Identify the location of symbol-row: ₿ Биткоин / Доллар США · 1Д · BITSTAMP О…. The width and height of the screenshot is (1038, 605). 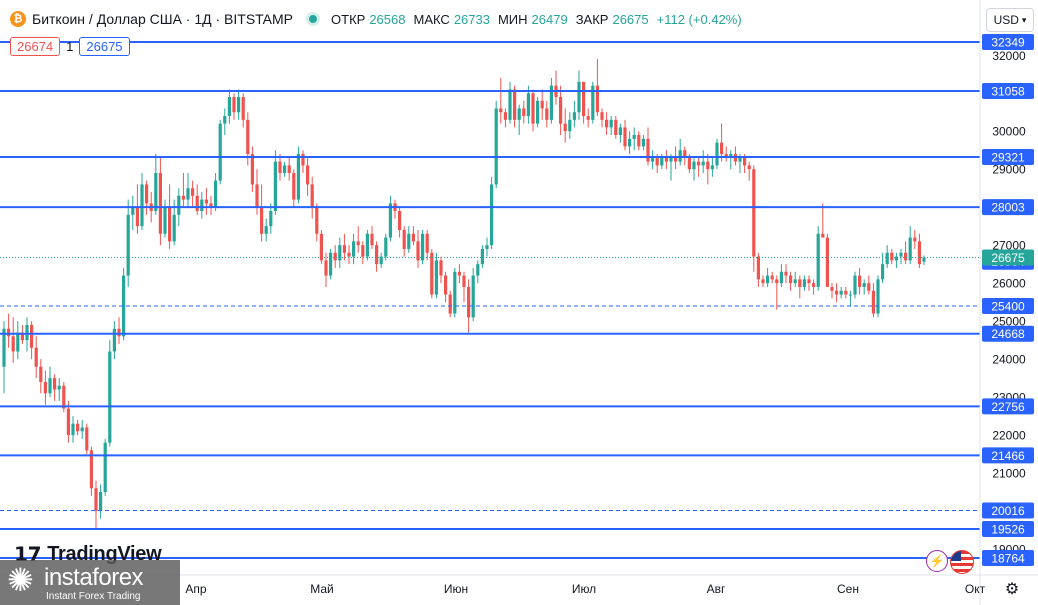
(376, 19).